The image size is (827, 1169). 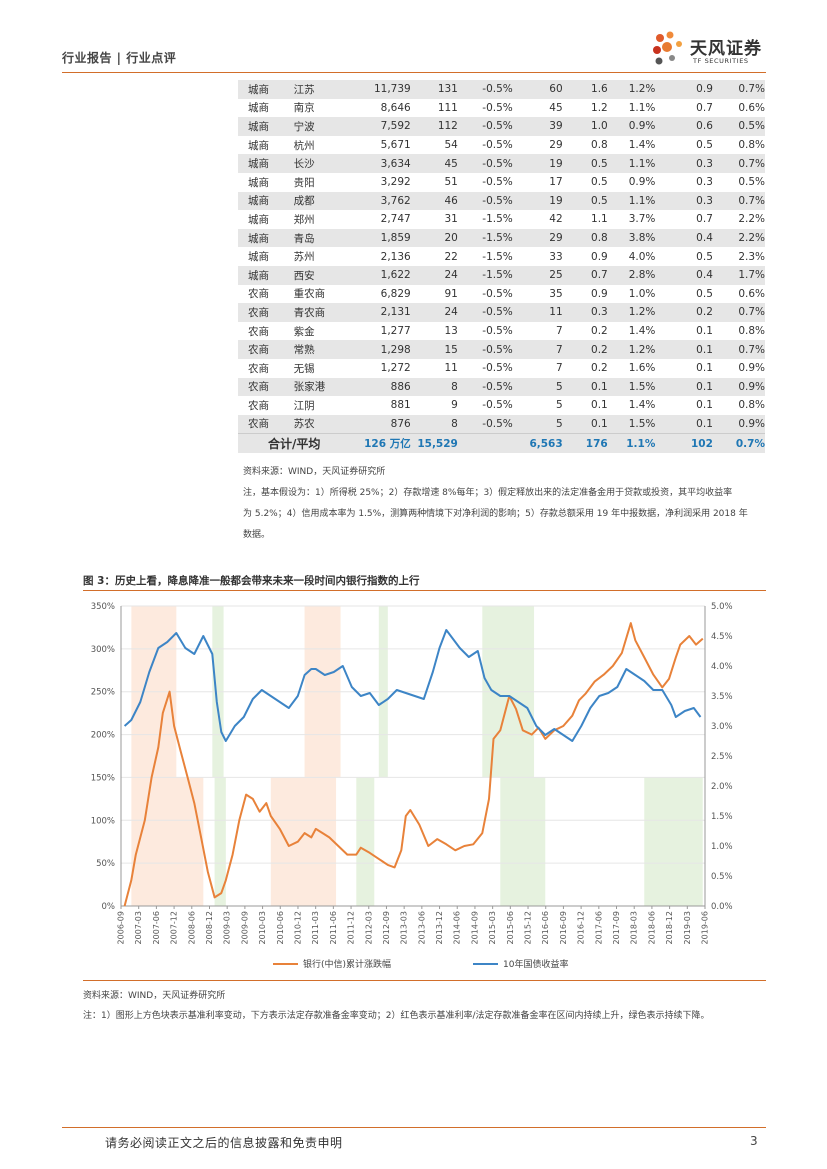 I want to click on table-cell: 6,829, so click(x=395, y=293).